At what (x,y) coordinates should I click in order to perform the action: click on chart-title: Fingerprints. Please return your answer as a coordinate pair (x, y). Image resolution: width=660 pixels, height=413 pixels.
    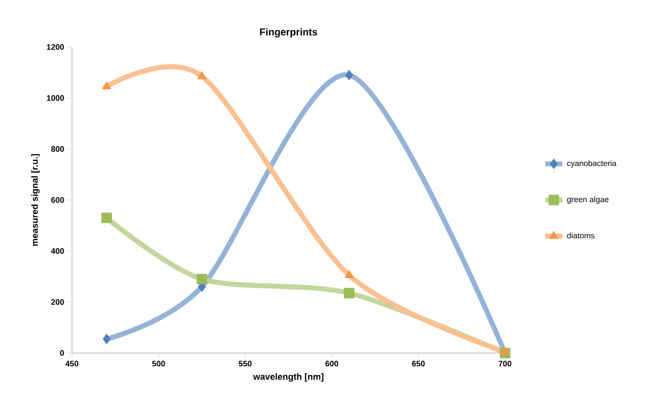
    Looking at the image, I should click on (289, 33).